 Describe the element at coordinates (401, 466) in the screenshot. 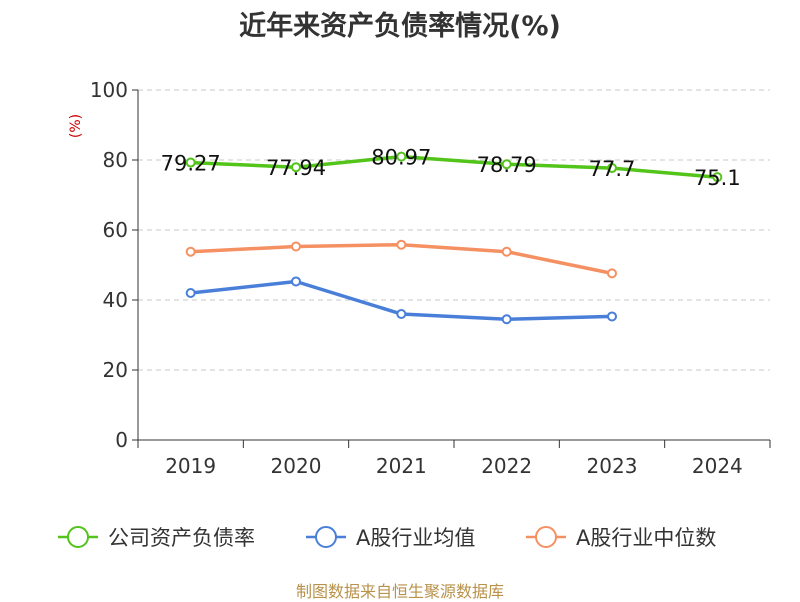

I see `x-tick-label: 2021` at that location.